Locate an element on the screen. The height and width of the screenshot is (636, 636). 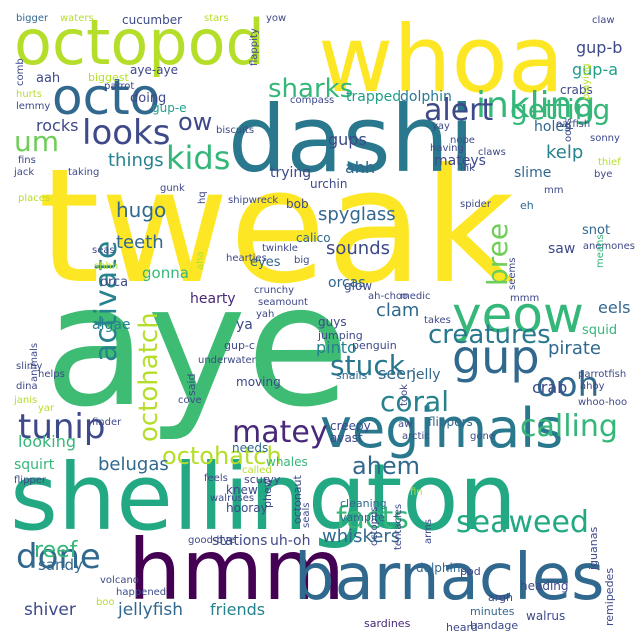
word-helps: takes is located at coordinates (437, 320).